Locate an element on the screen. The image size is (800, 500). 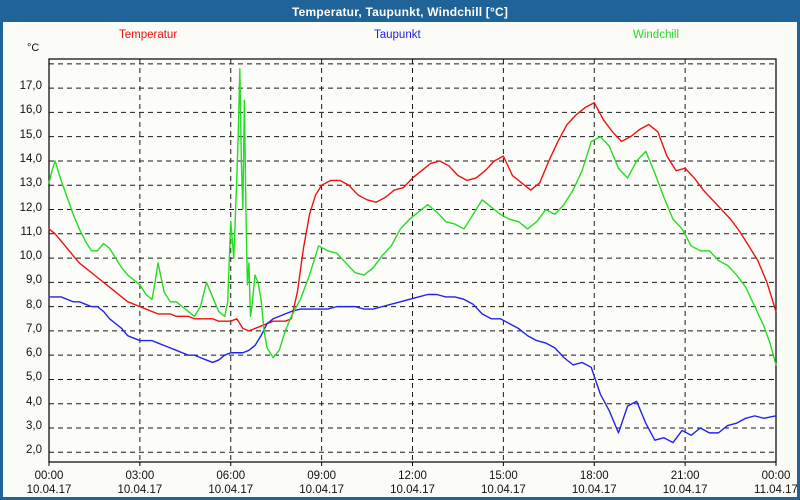
y-axis-tick: 4,0 is located at coordinates (34, 401).